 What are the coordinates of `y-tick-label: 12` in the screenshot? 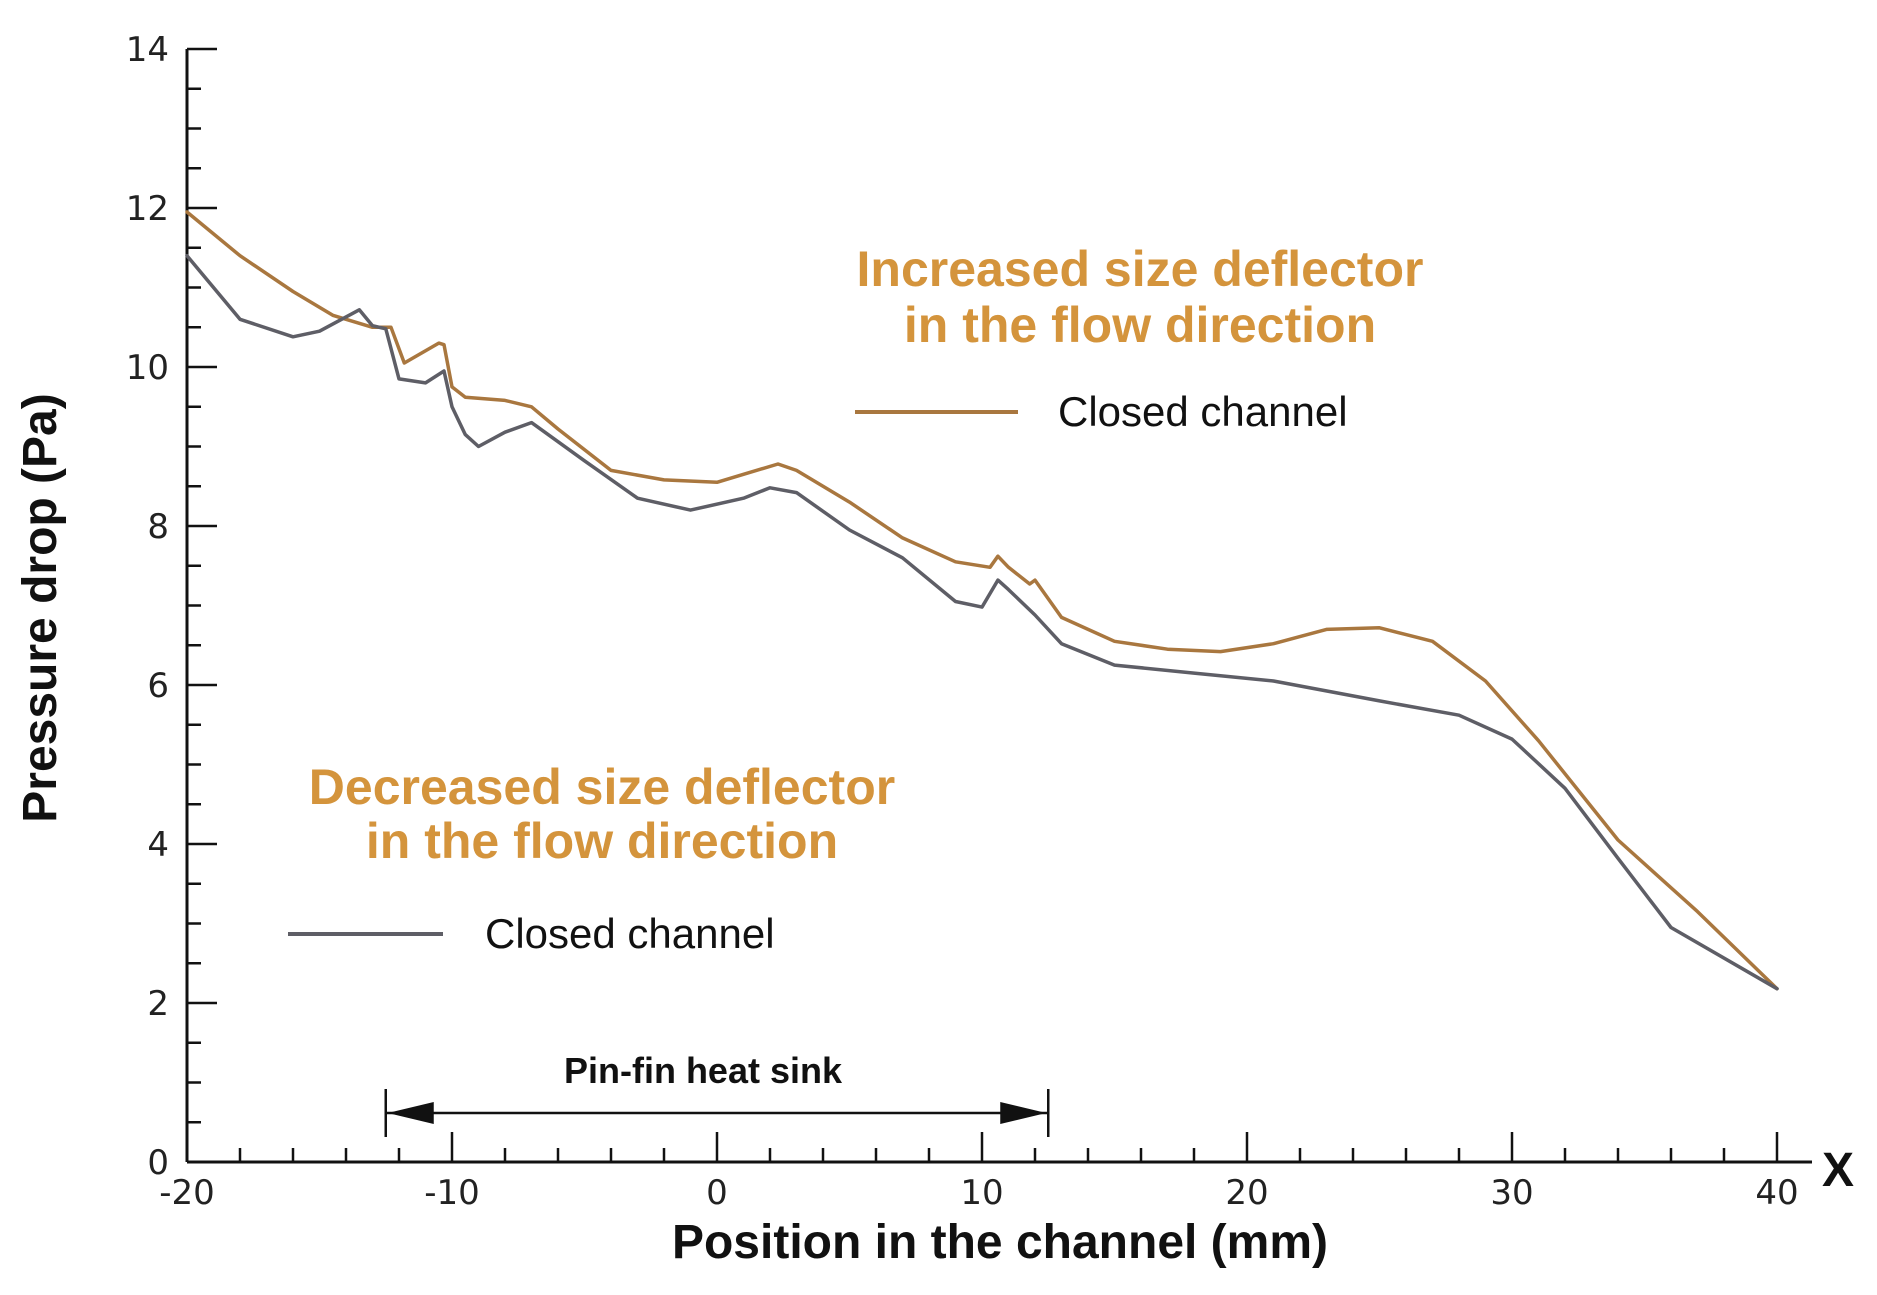 It's located at (147, 209).